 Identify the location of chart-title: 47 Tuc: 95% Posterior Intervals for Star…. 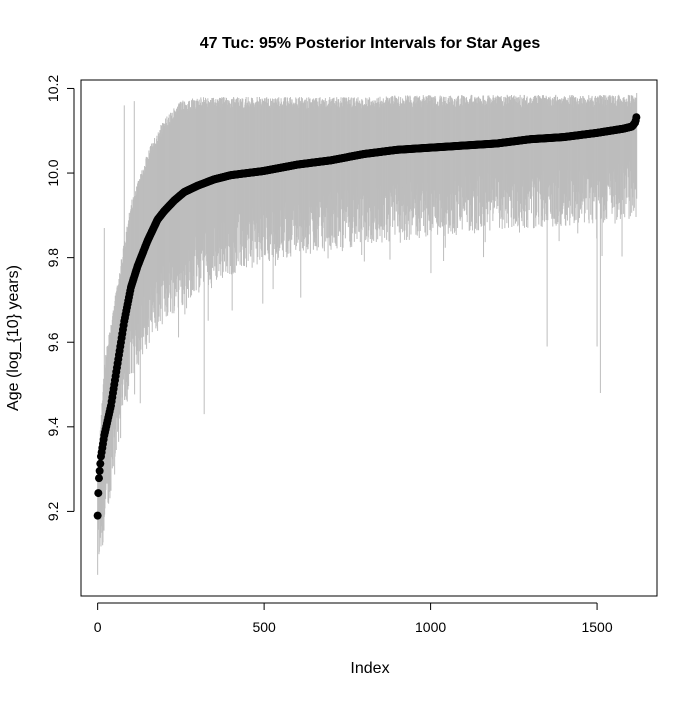
(370, 43).